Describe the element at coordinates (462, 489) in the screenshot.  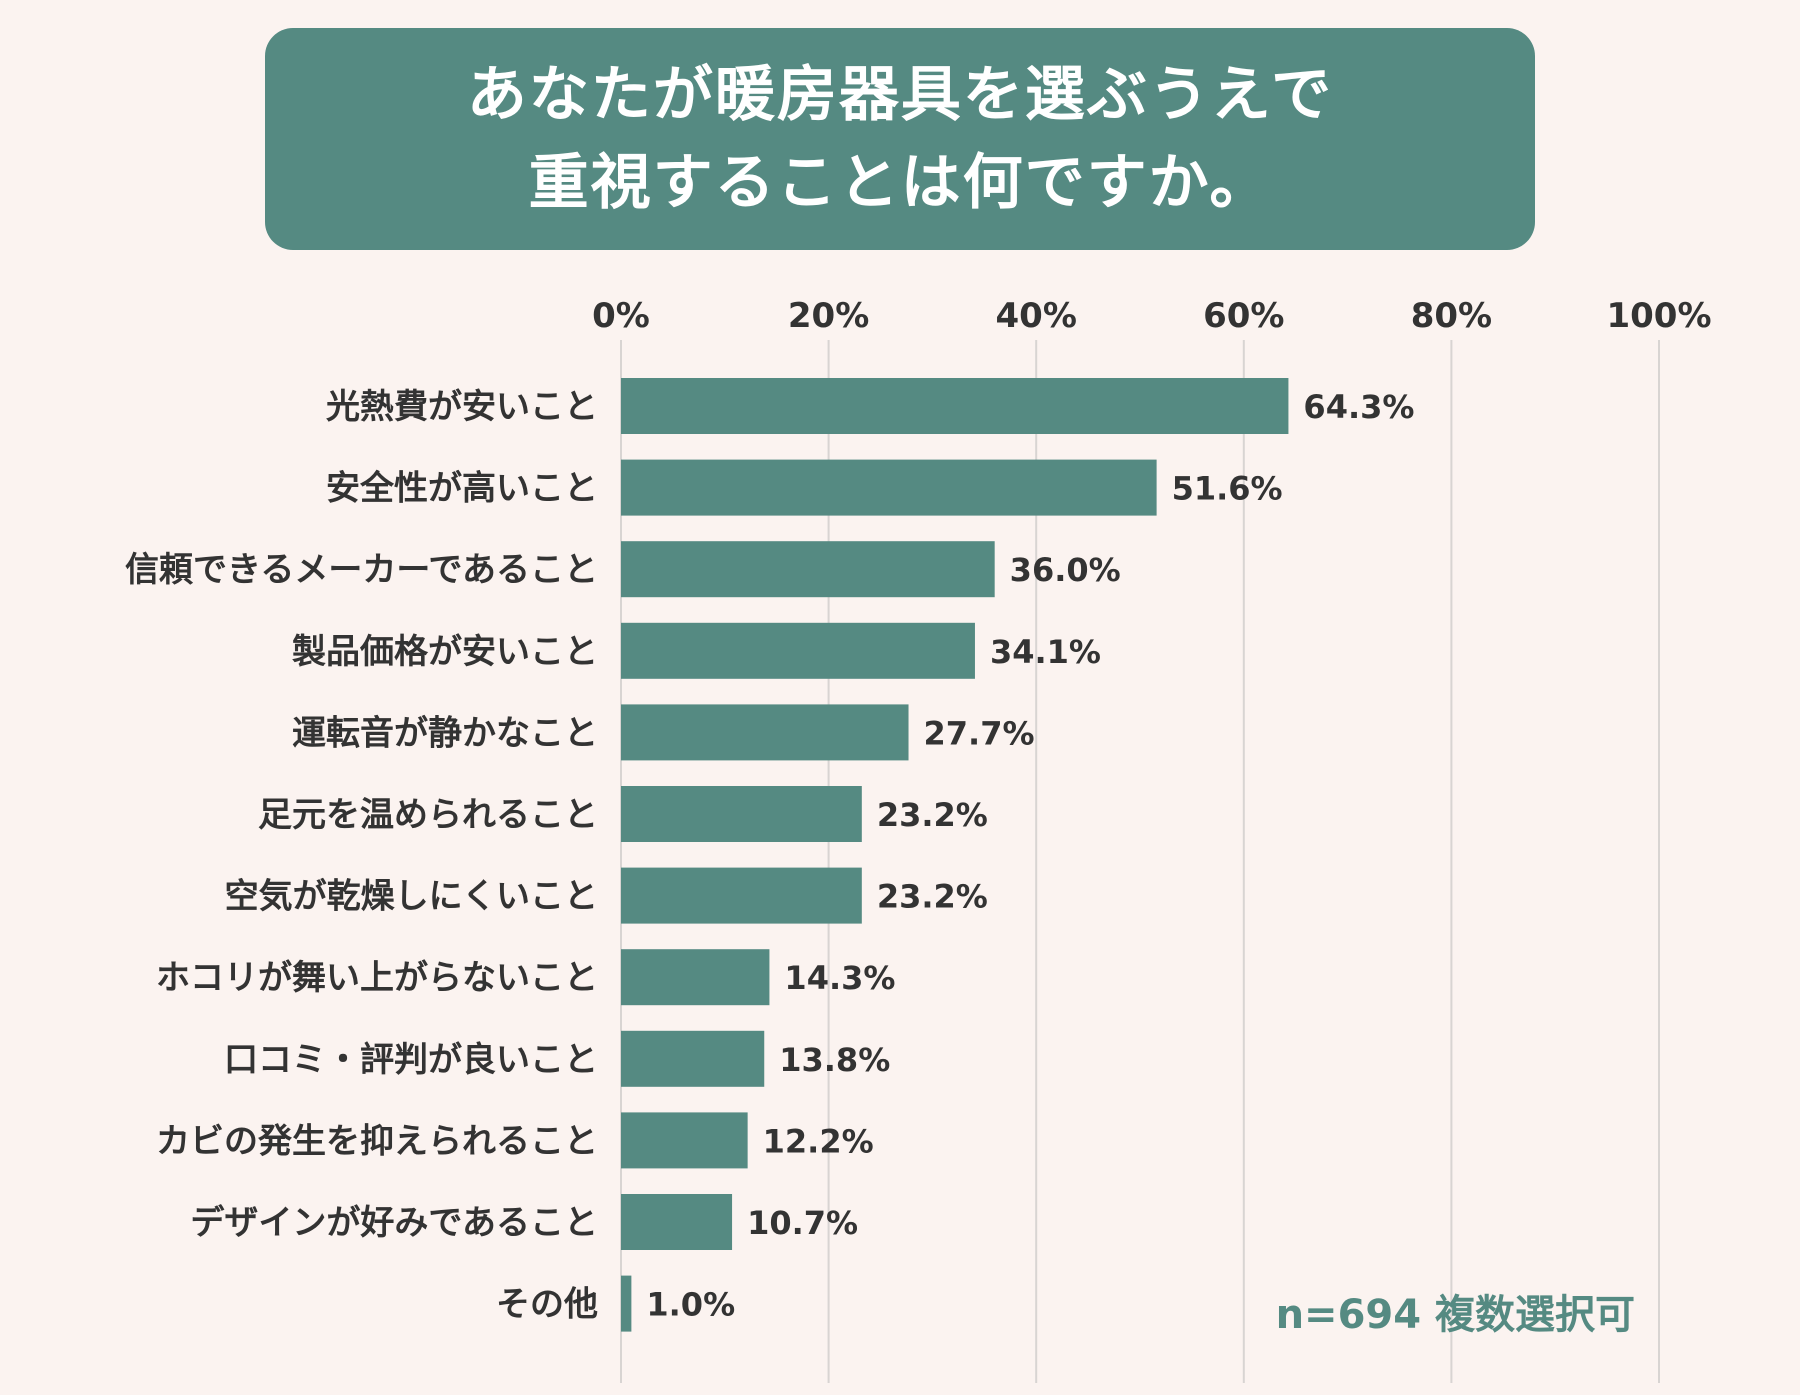
I see `category-label: 安全性が高いこと` at that location.